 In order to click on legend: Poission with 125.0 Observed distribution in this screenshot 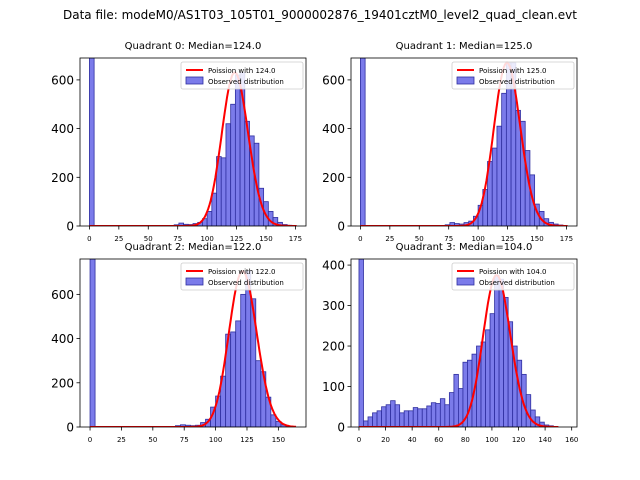, I will do `click(513, 75)`.